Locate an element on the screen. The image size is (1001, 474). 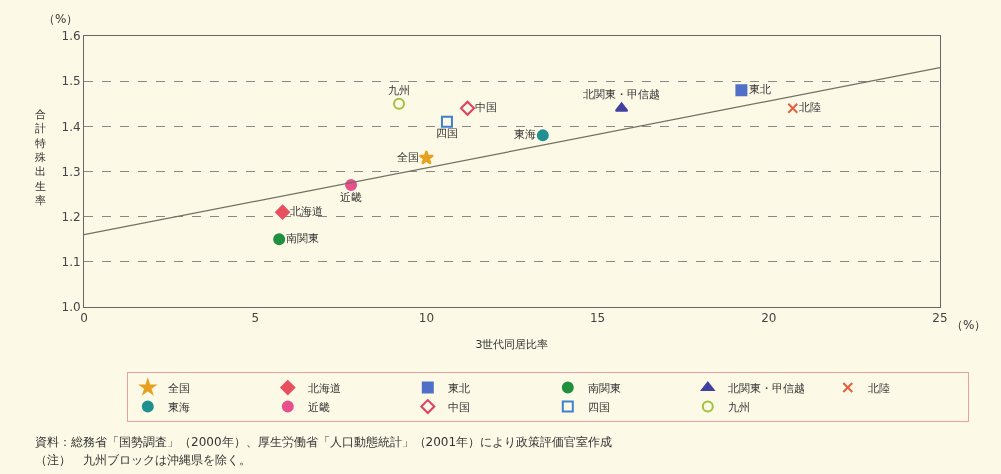
legend-label: 東海 is located at coordinates (178, 407).